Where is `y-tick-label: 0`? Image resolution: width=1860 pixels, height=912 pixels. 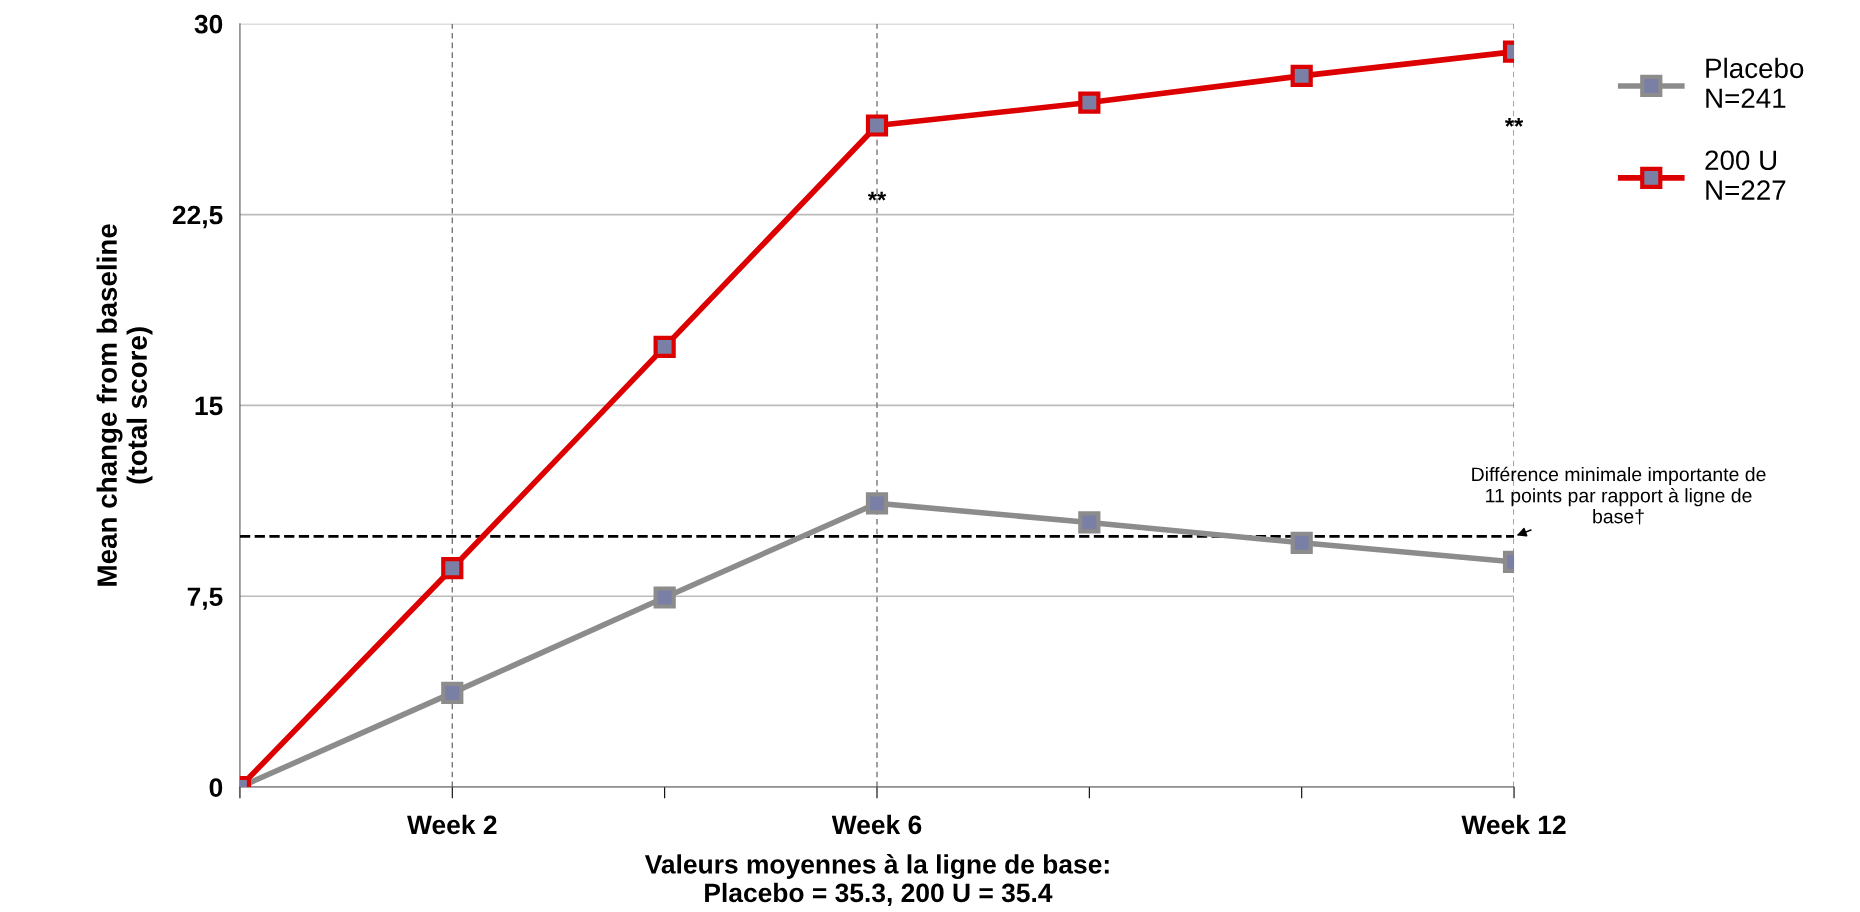 y-tick-label: 0 is located at coordinates (216, 787).